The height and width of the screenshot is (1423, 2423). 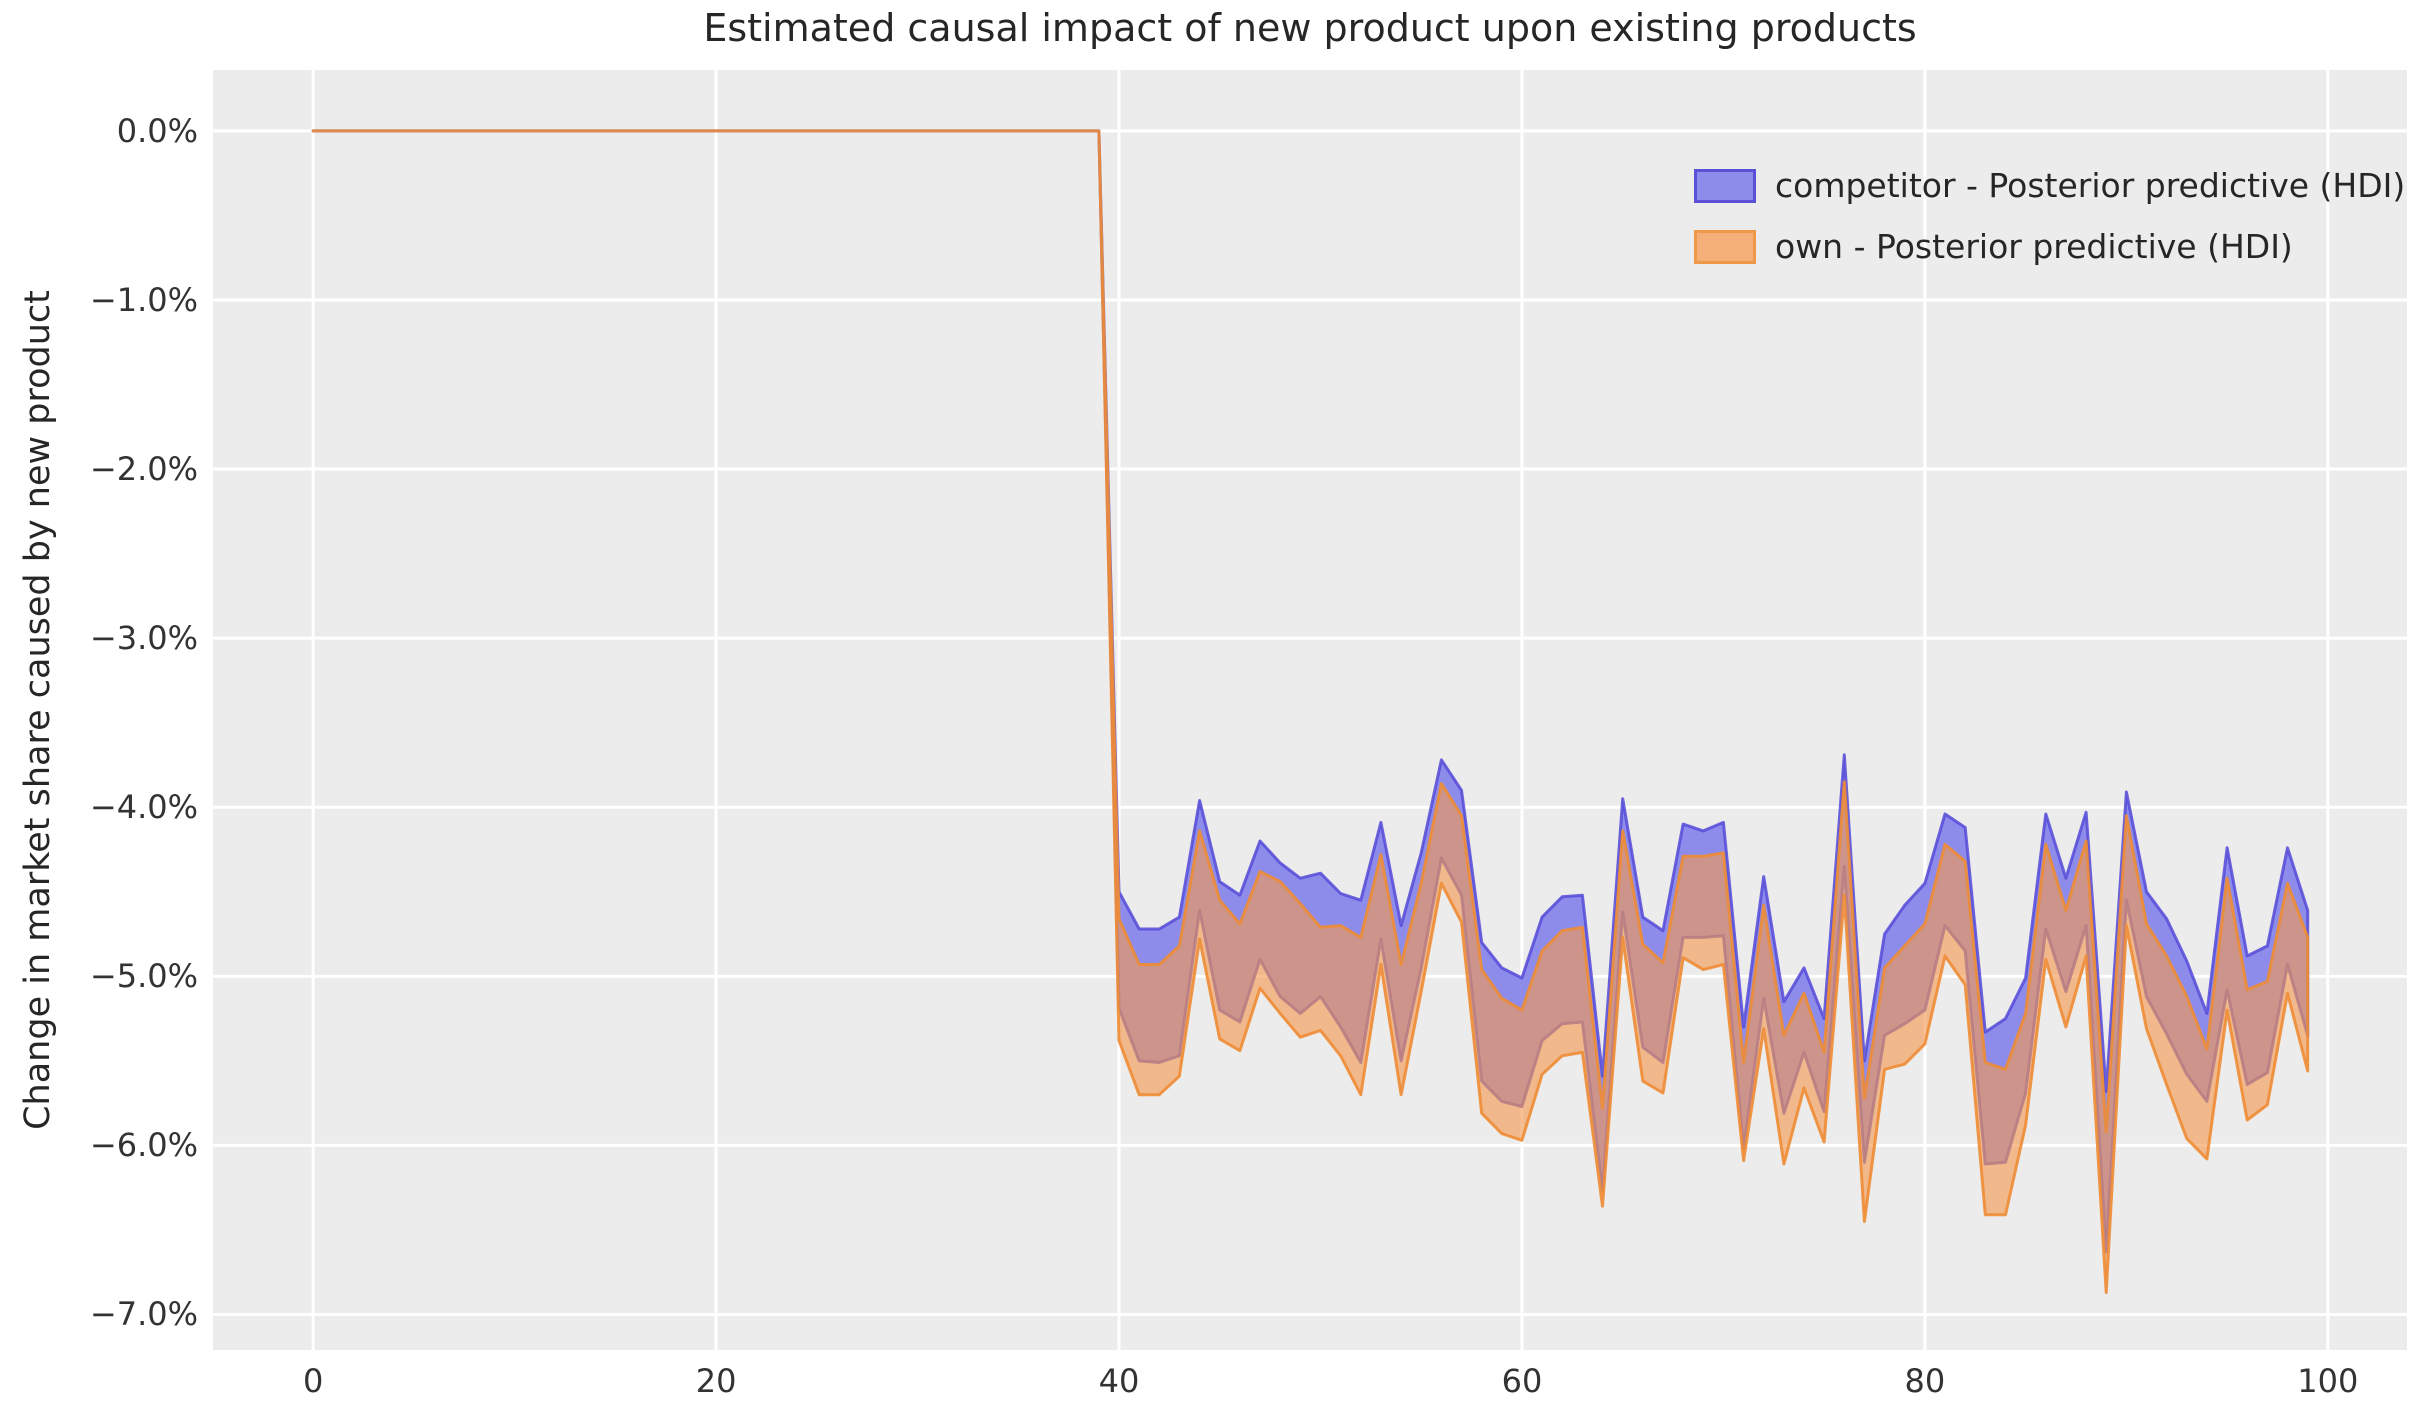 I want to click on x-tick-label: 20, so click(x=716, y=1381).